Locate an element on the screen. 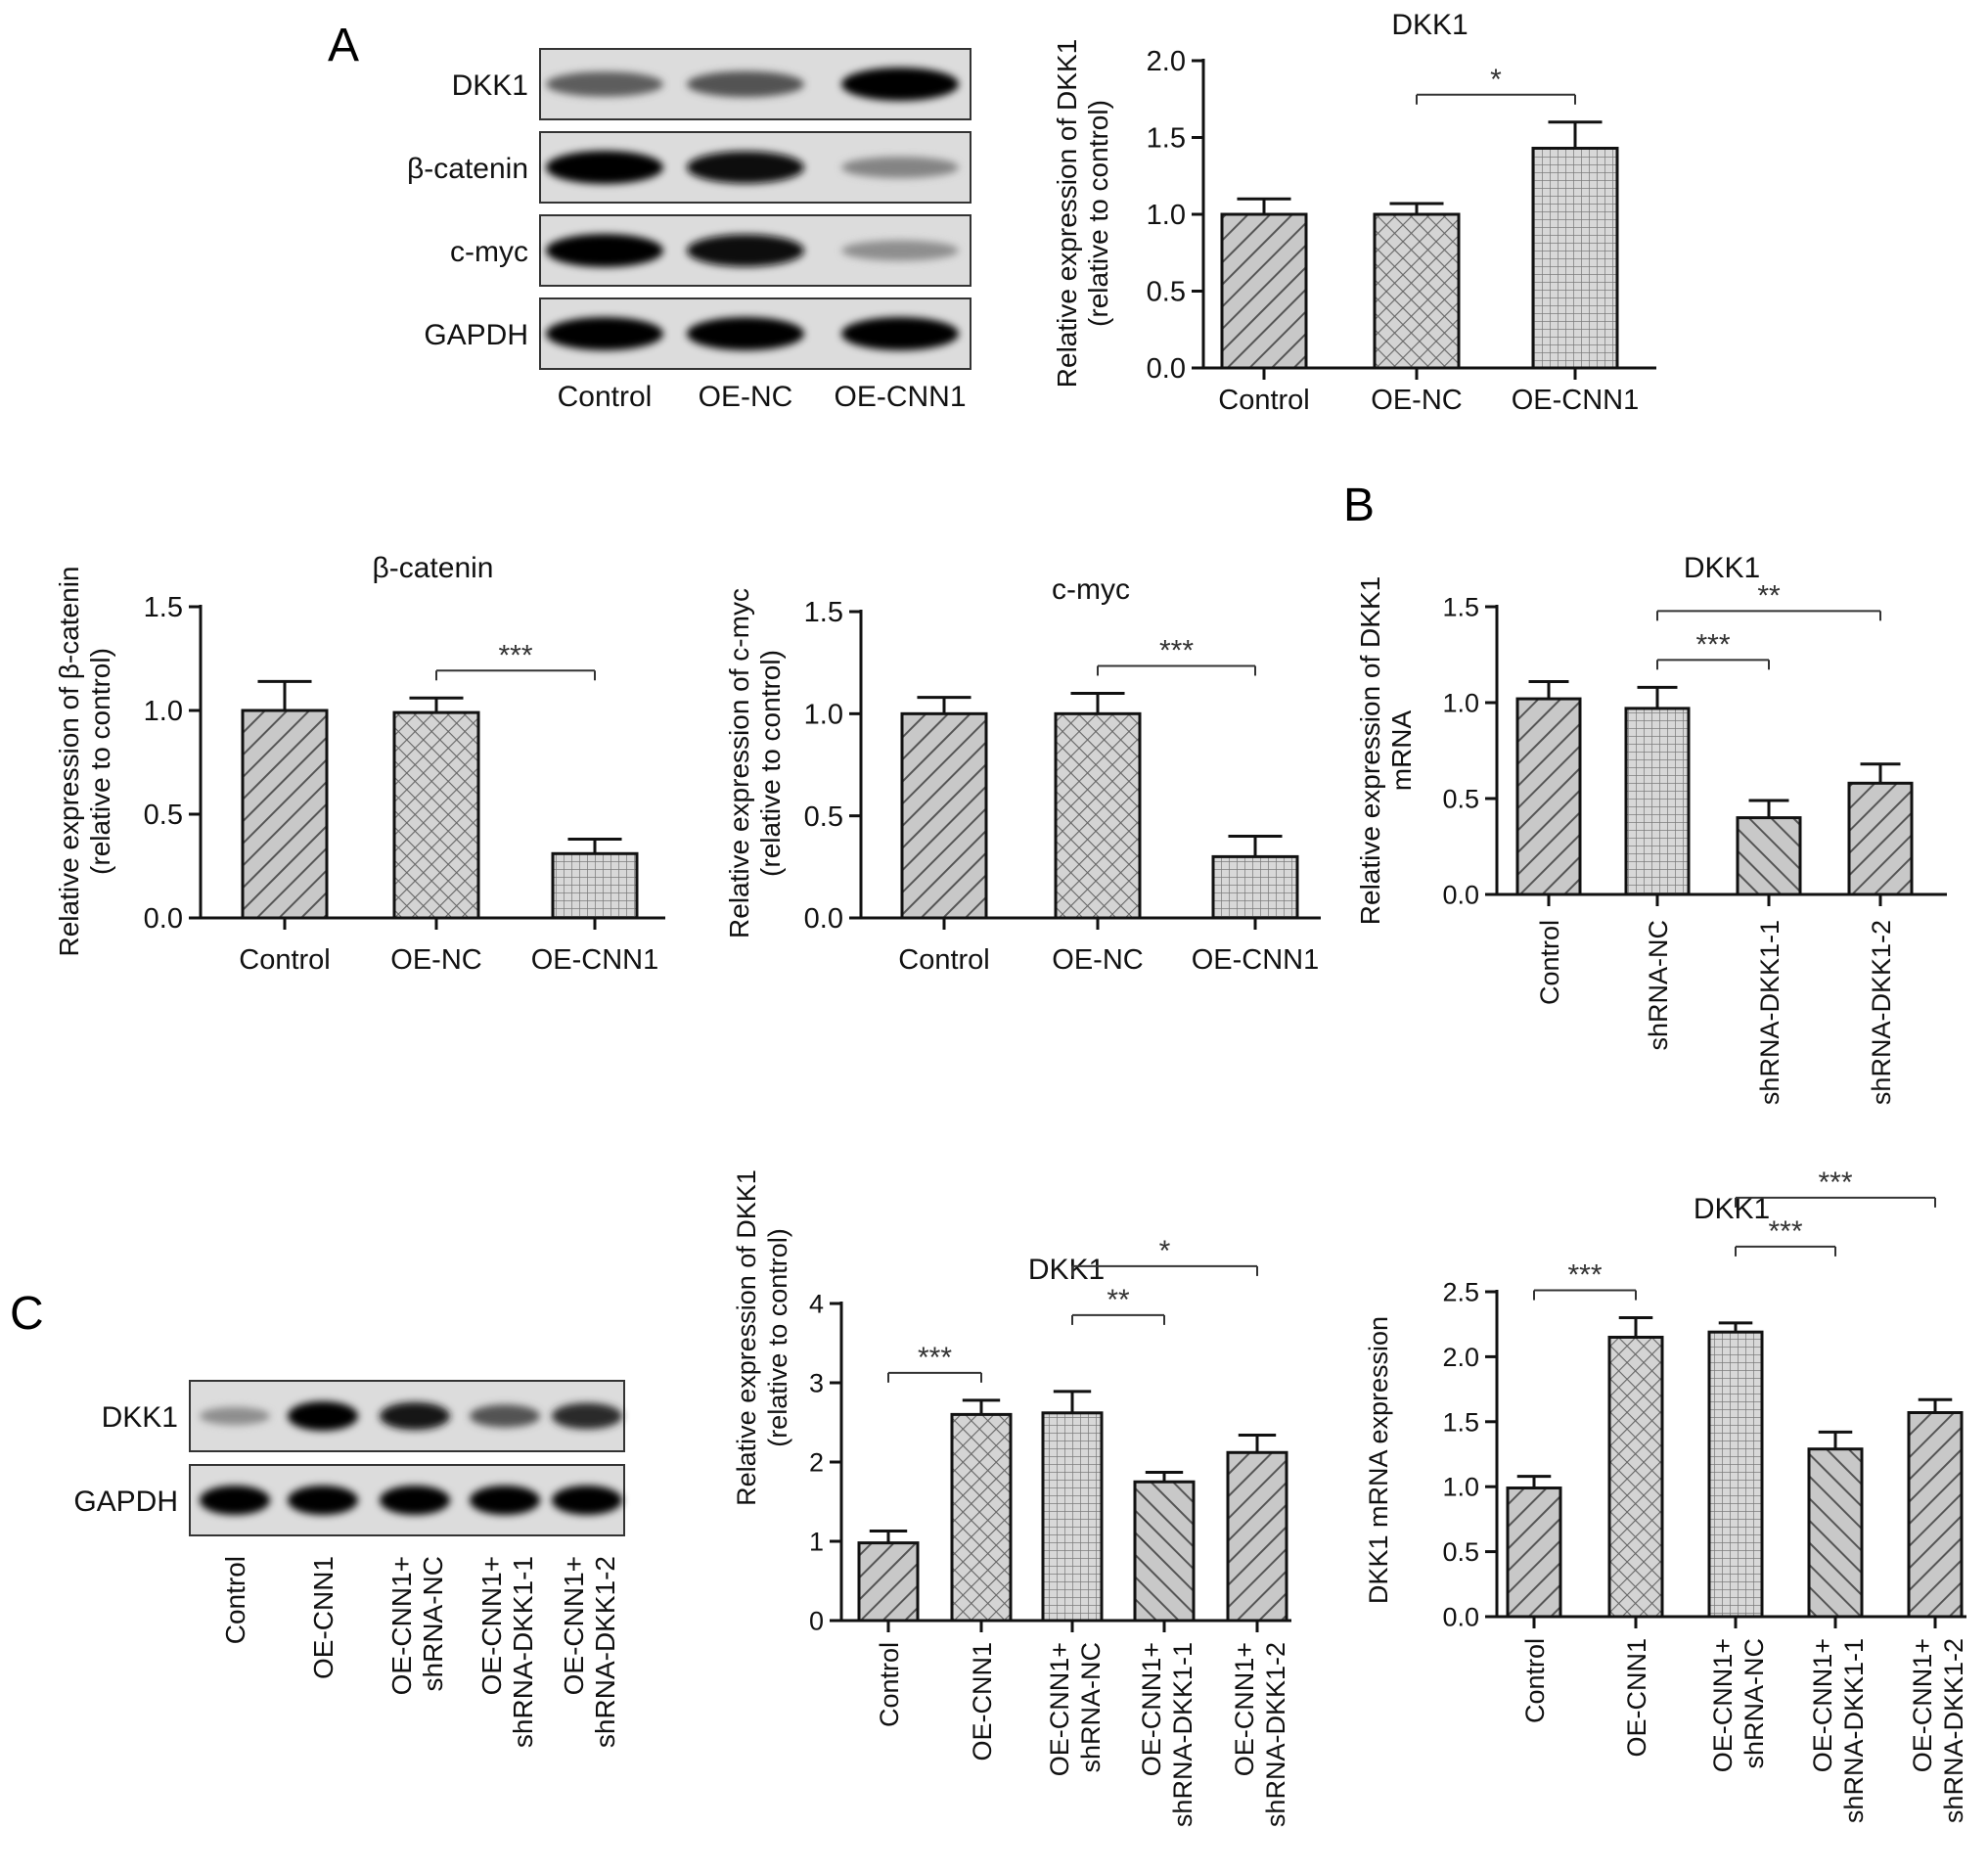  chart-title: c-myc is located at coordinates (1091, 589).